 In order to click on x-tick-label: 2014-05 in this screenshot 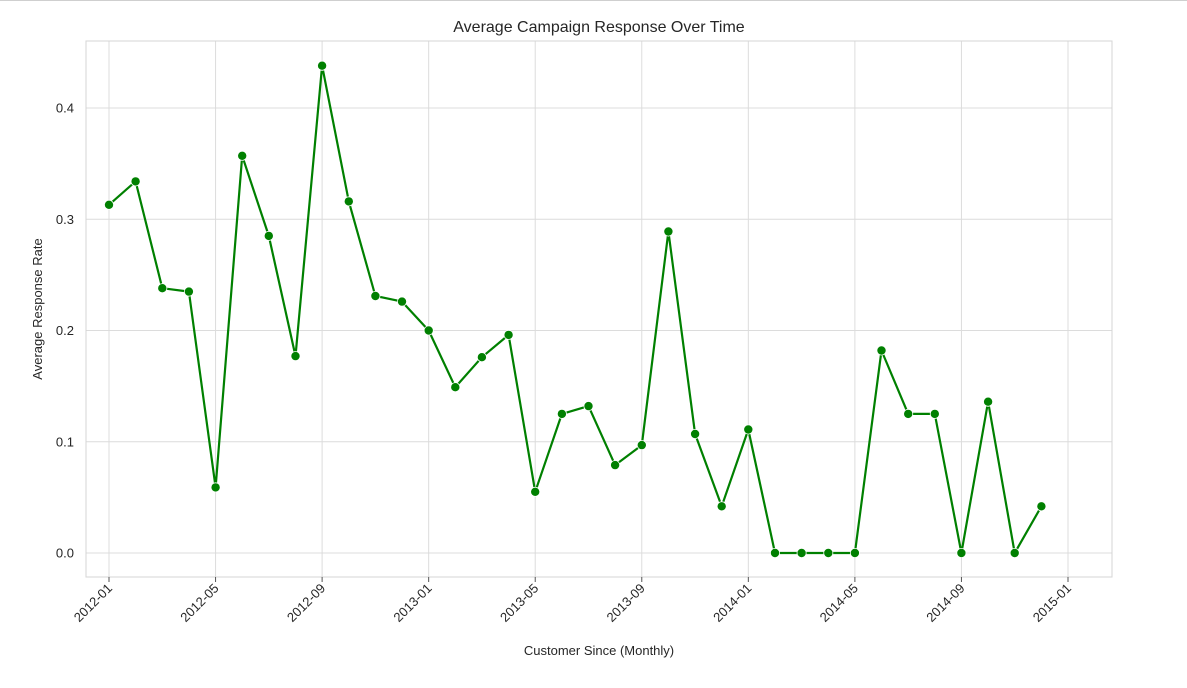, I will do `click(839, 603)`.